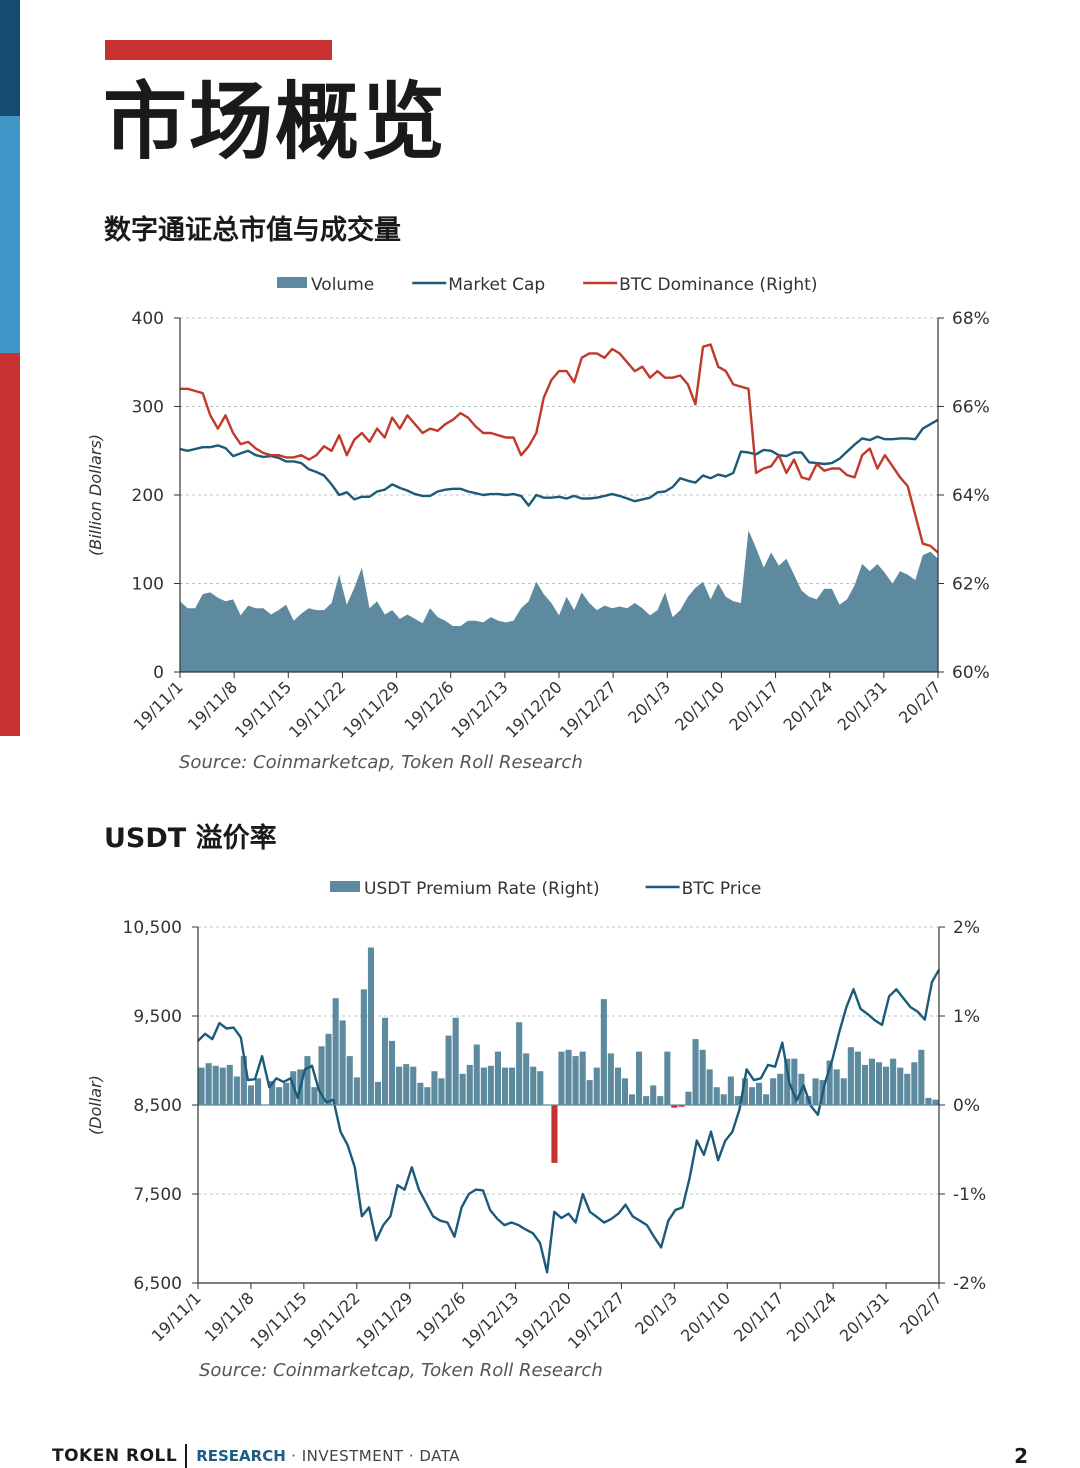 Image resolution: width=1080 pixels, height=1468 pixels. Describe the element at coordinates (252, 230) in the screenshot. I see `chart1-title: 数字通证总市值与成交量` at that location.